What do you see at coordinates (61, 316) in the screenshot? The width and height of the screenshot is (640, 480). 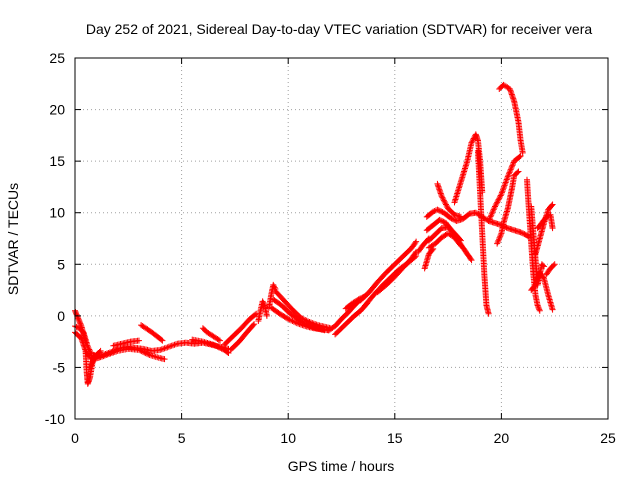 I see `y-tick-label: 0` at bounding box center [61, 316].